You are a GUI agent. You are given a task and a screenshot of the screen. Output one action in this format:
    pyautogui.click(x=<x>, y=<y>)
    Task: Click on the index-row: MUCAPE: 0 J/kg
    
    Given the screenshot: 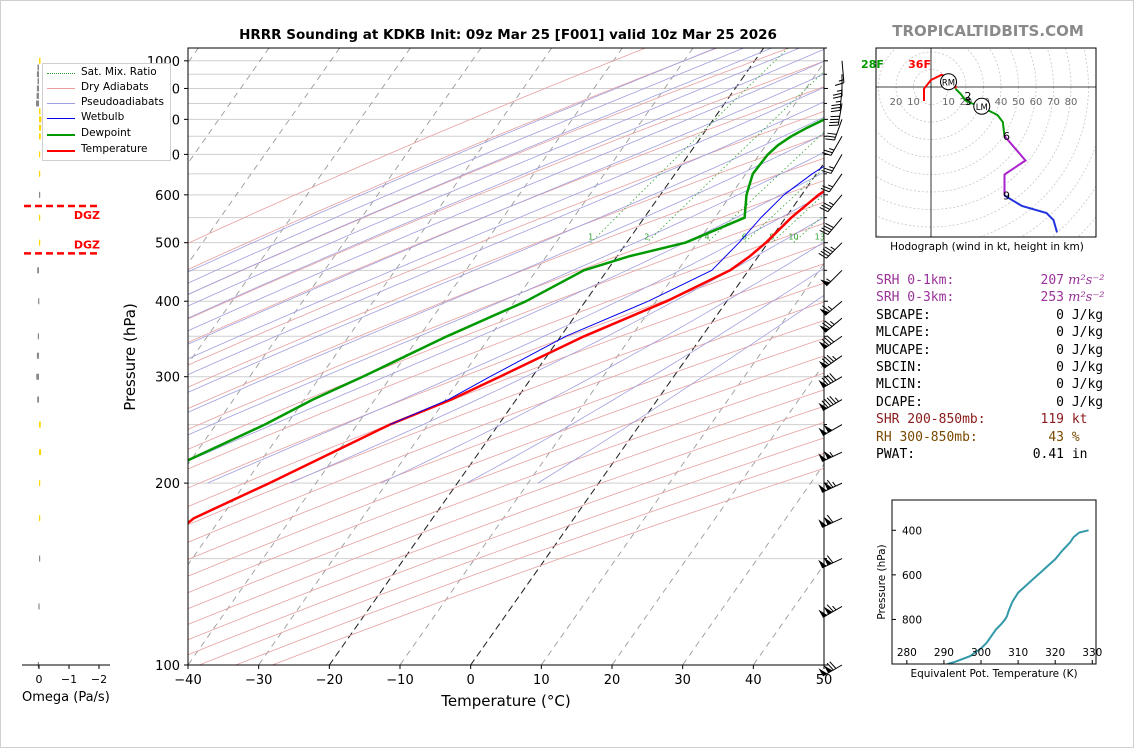 What is the action you would take?
    pyautogui.click(x=989, y=350)
    